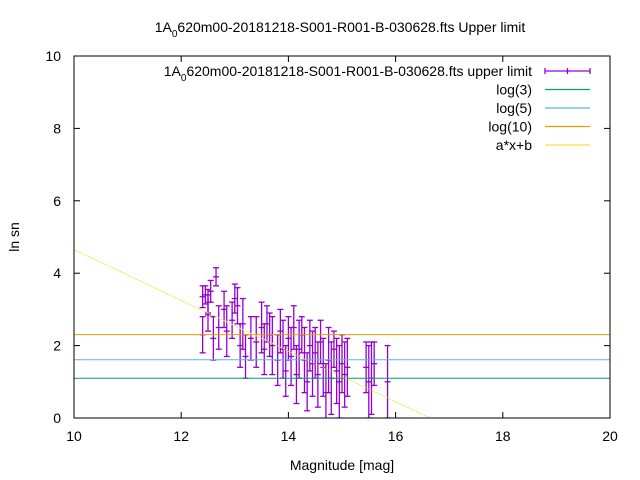 The height and width of the screenshot is (480, 640). Describe the element at coordinates (289, 436) in the screenshot. I see `x-tick-label: 14` at that location.